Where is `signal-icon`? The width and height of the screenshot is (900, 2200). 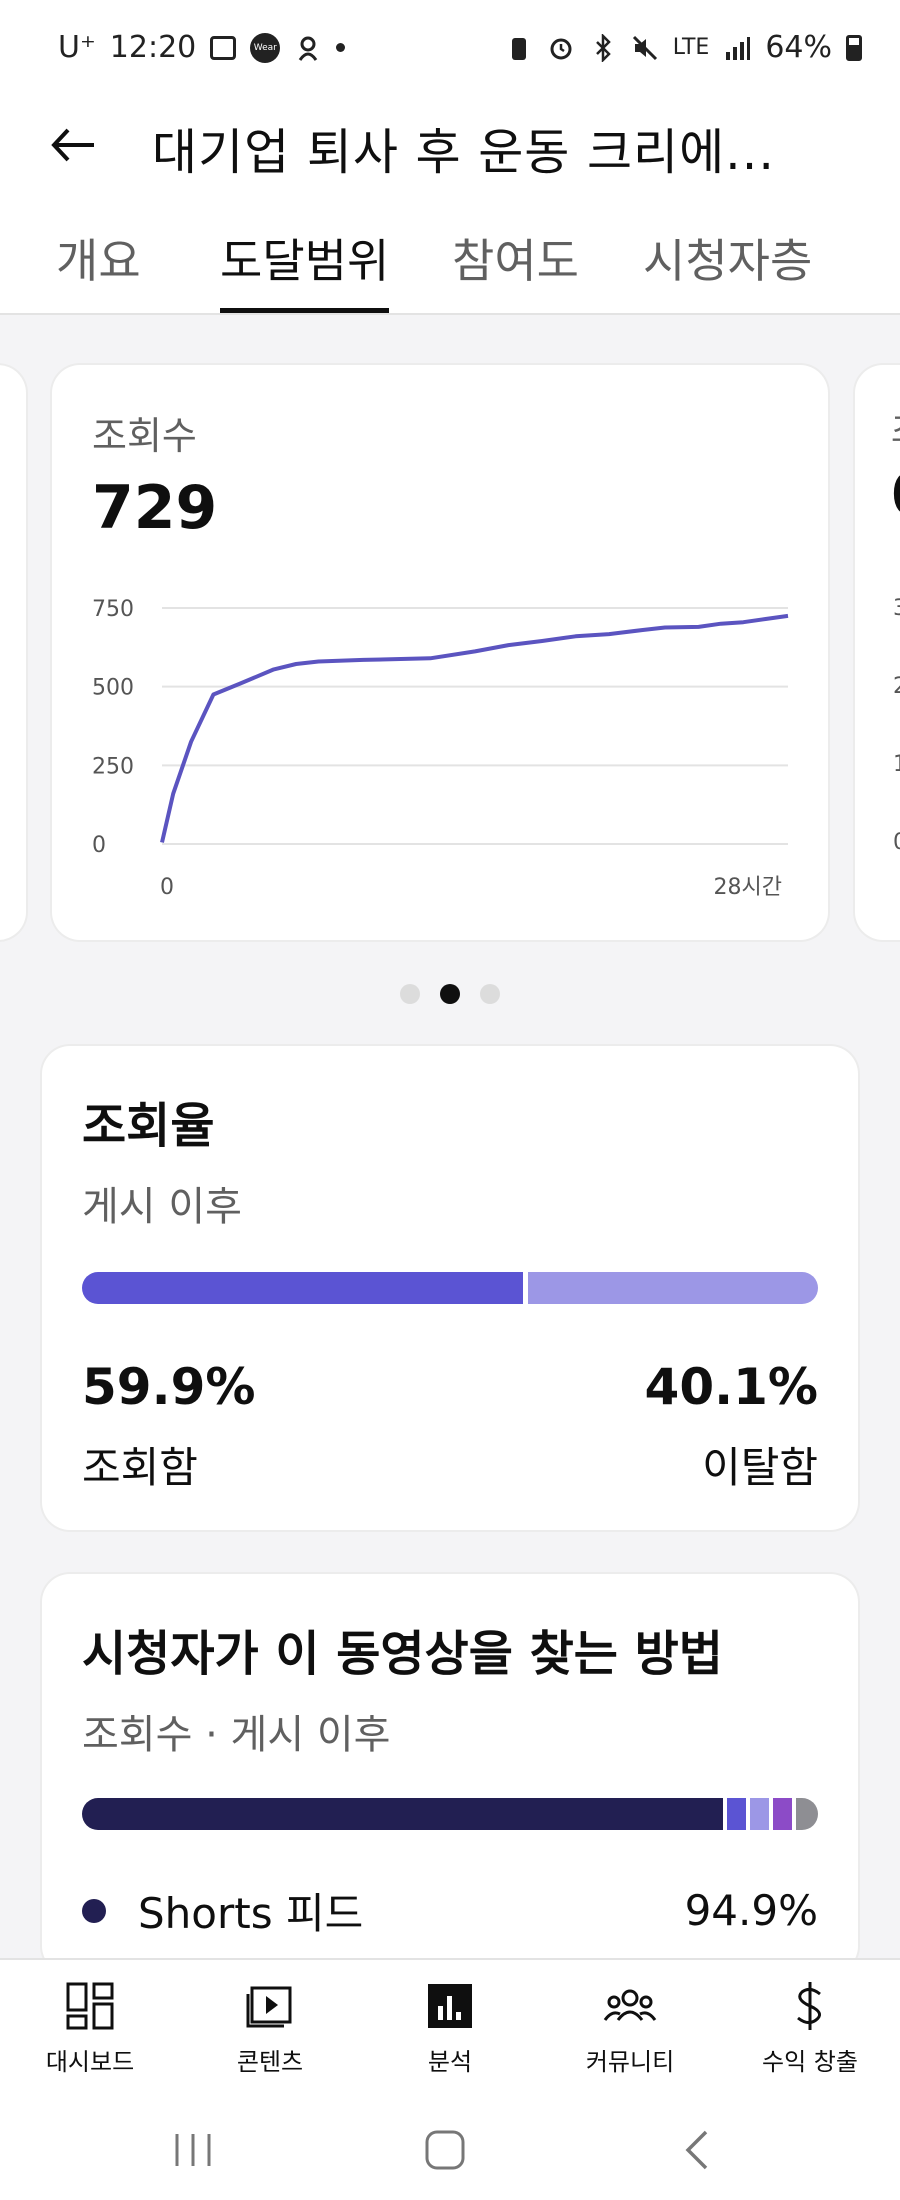
signal-icon is located at coordinates (738, 48).